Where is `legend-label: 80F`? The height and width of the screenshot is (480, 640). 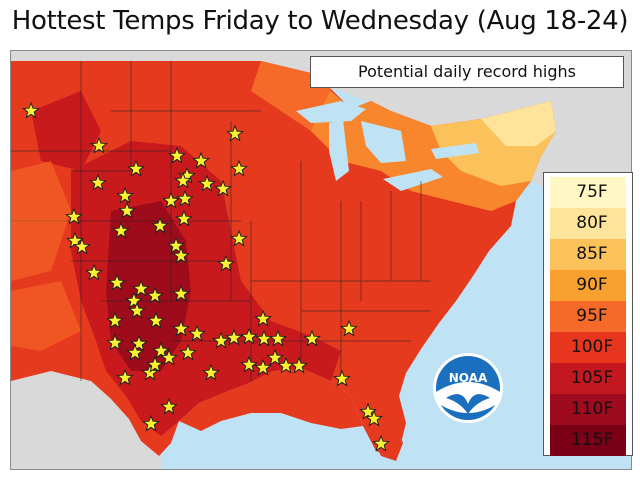 legend-label: 80F is located at coordinates (592, 223).